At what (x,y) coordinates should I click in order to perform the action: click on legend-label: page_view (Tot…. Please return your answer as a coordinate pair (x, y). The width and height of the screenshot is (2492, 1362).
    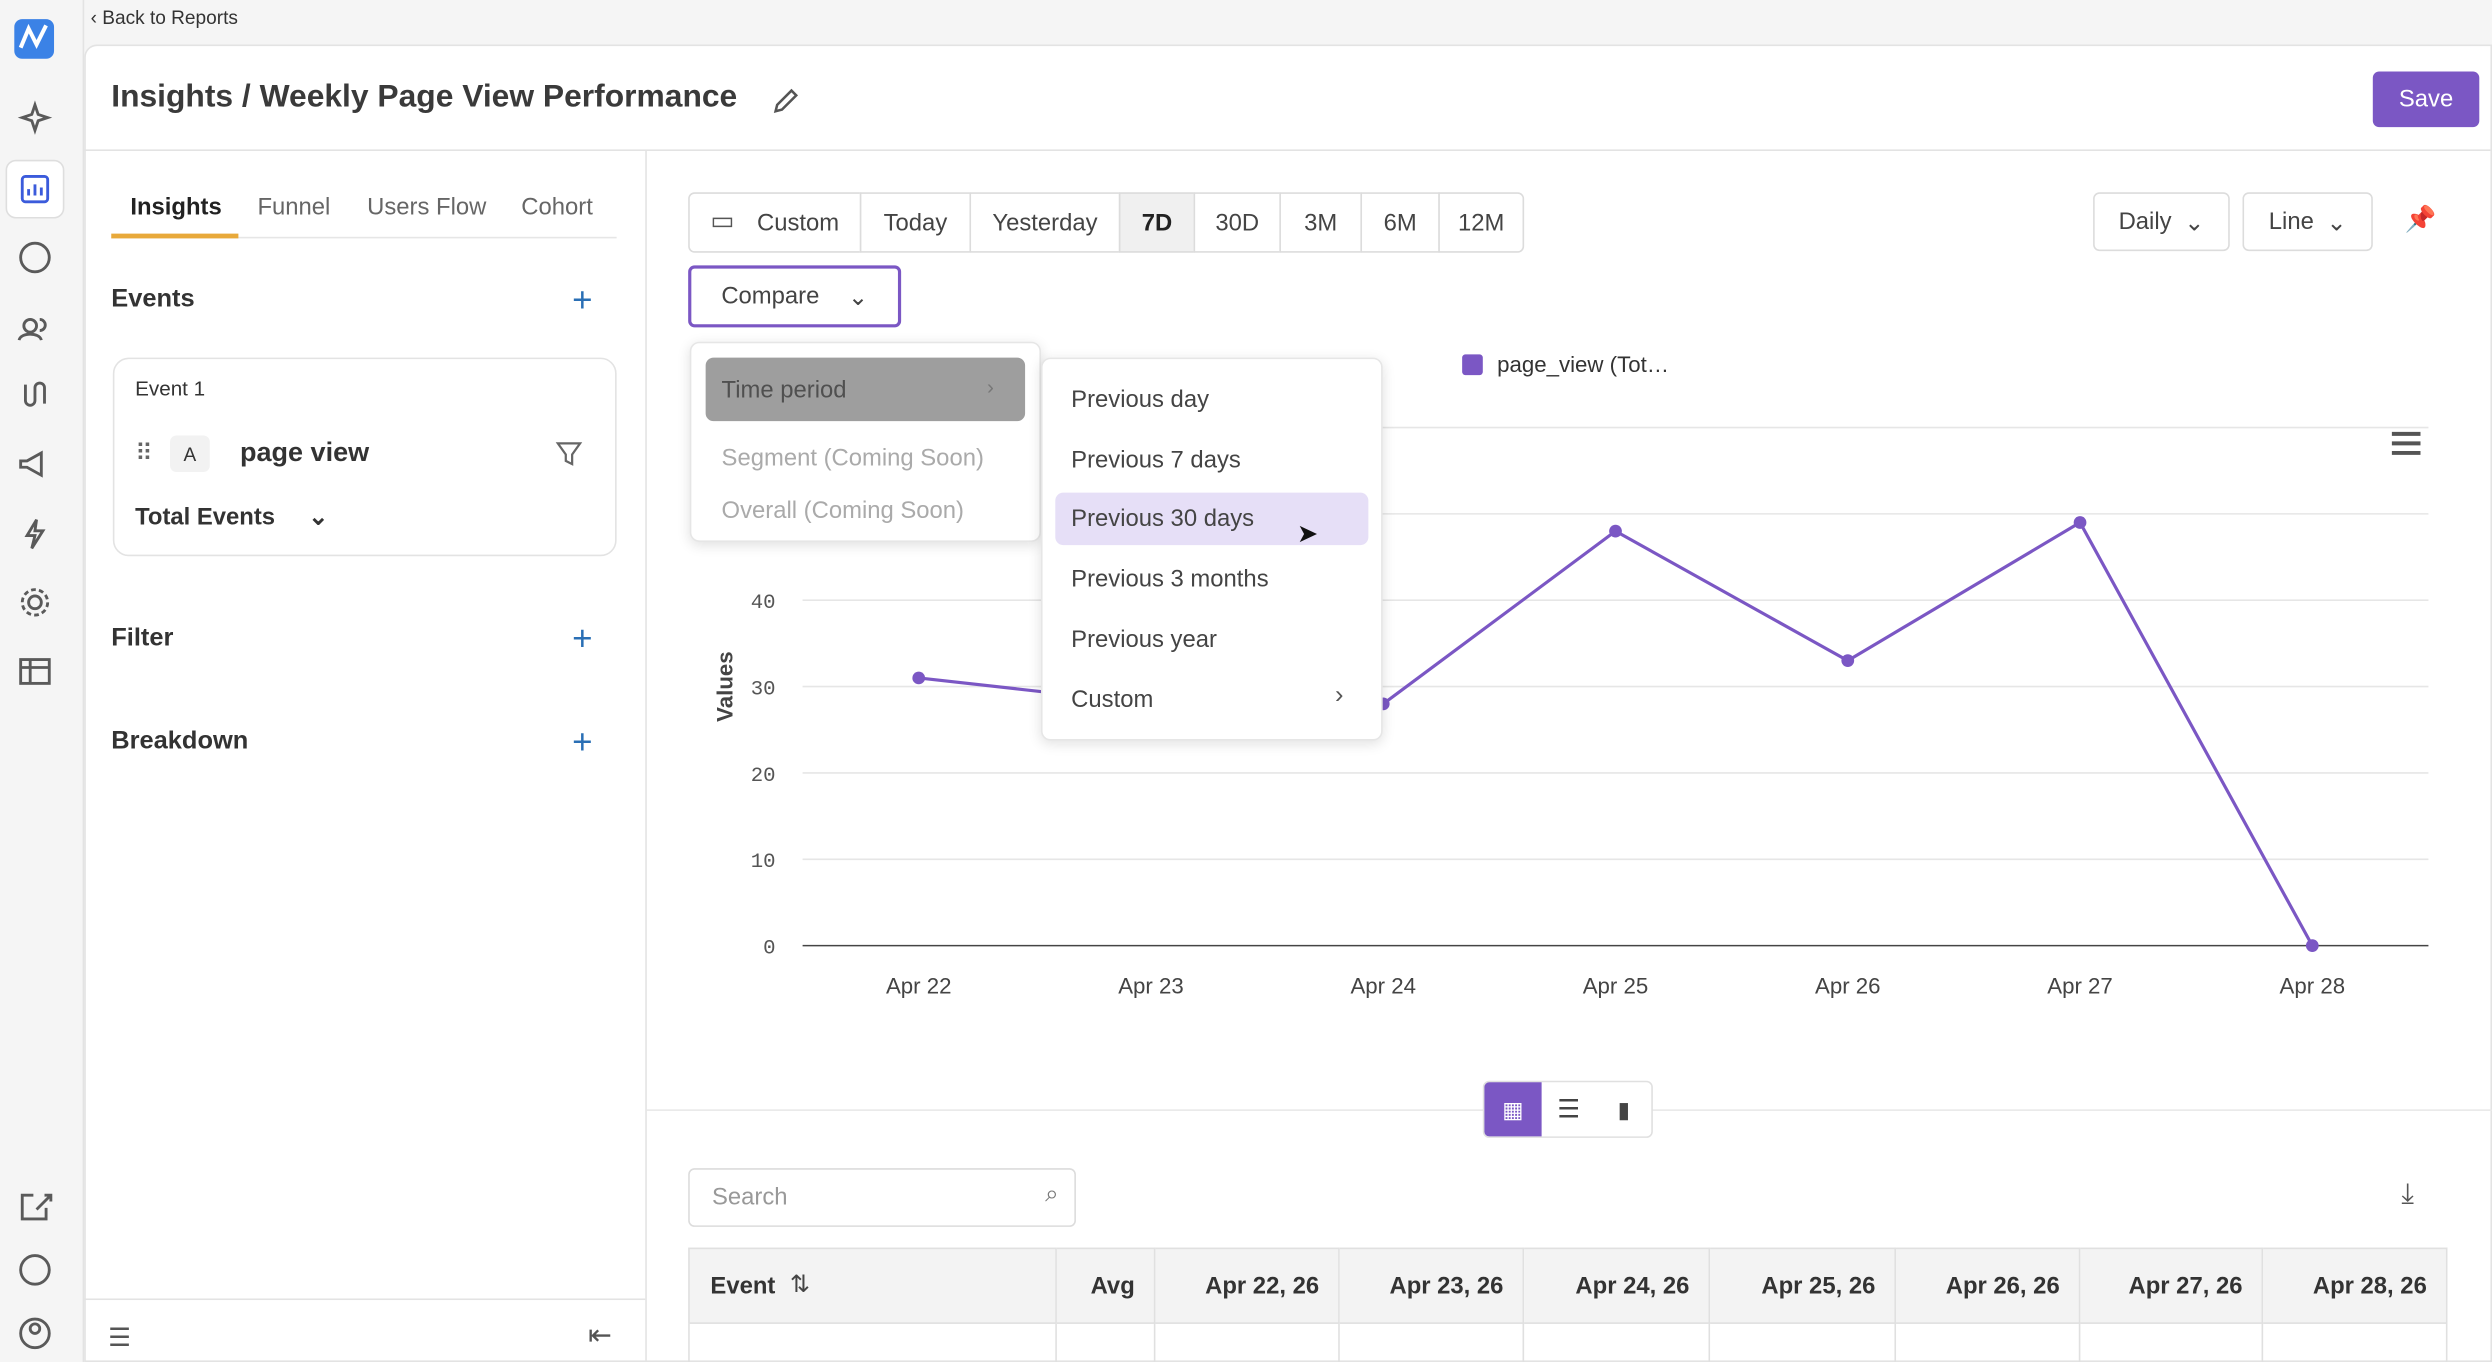
    Looking at the image, I should click on (1583, 364).